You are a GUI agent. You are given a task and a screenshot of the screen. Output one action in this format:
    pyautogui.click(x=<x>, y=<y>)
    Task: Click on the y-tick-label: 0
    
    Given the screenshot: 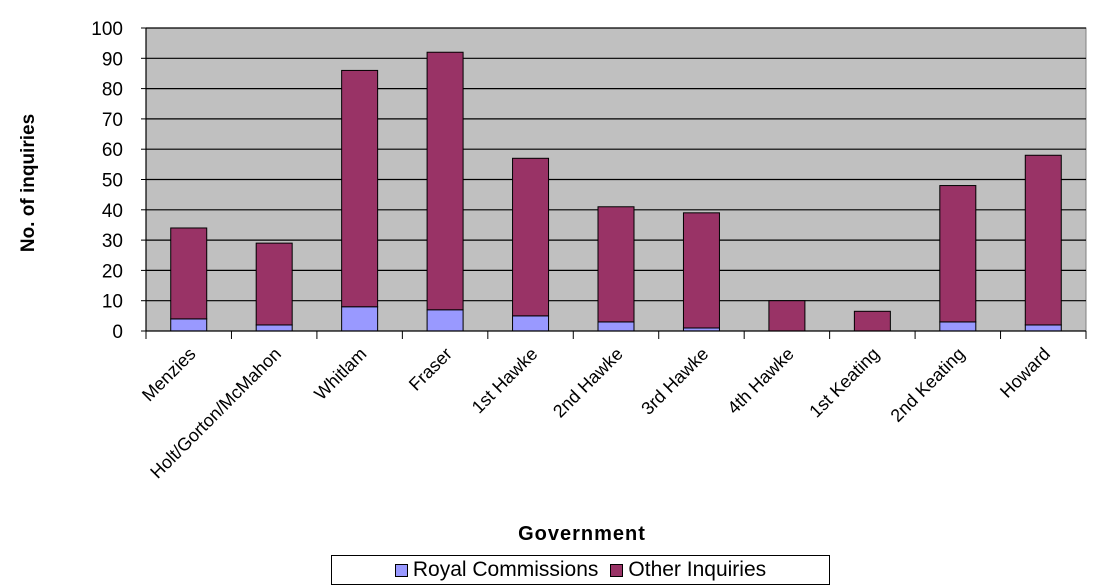 What is the action you would take?
    pyautogui.click(x=117, y=332)
    